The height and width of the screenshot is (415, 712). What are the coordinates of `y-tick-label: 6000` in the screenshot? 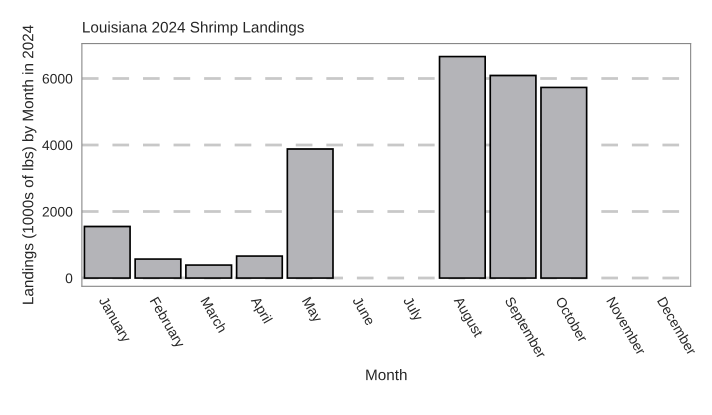 It's located at (57, 79).